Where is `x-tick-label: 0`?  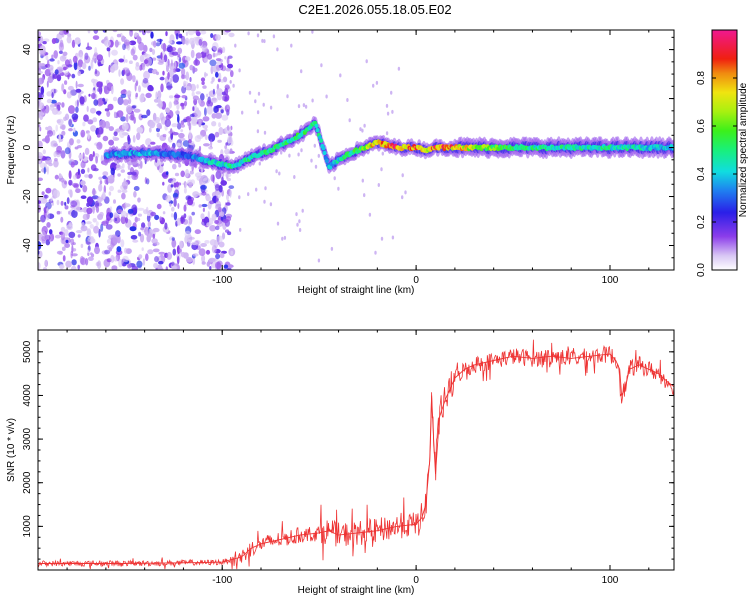 x-tick-label: 0 is located at coordinates (416, 280).